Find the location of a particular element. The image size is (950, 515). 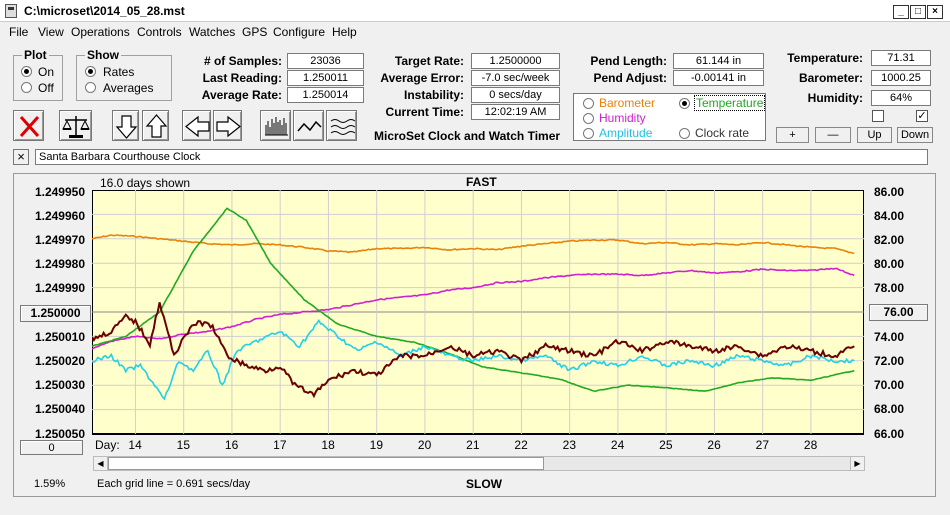

menu-view: View is located at coordinates (51, 32).